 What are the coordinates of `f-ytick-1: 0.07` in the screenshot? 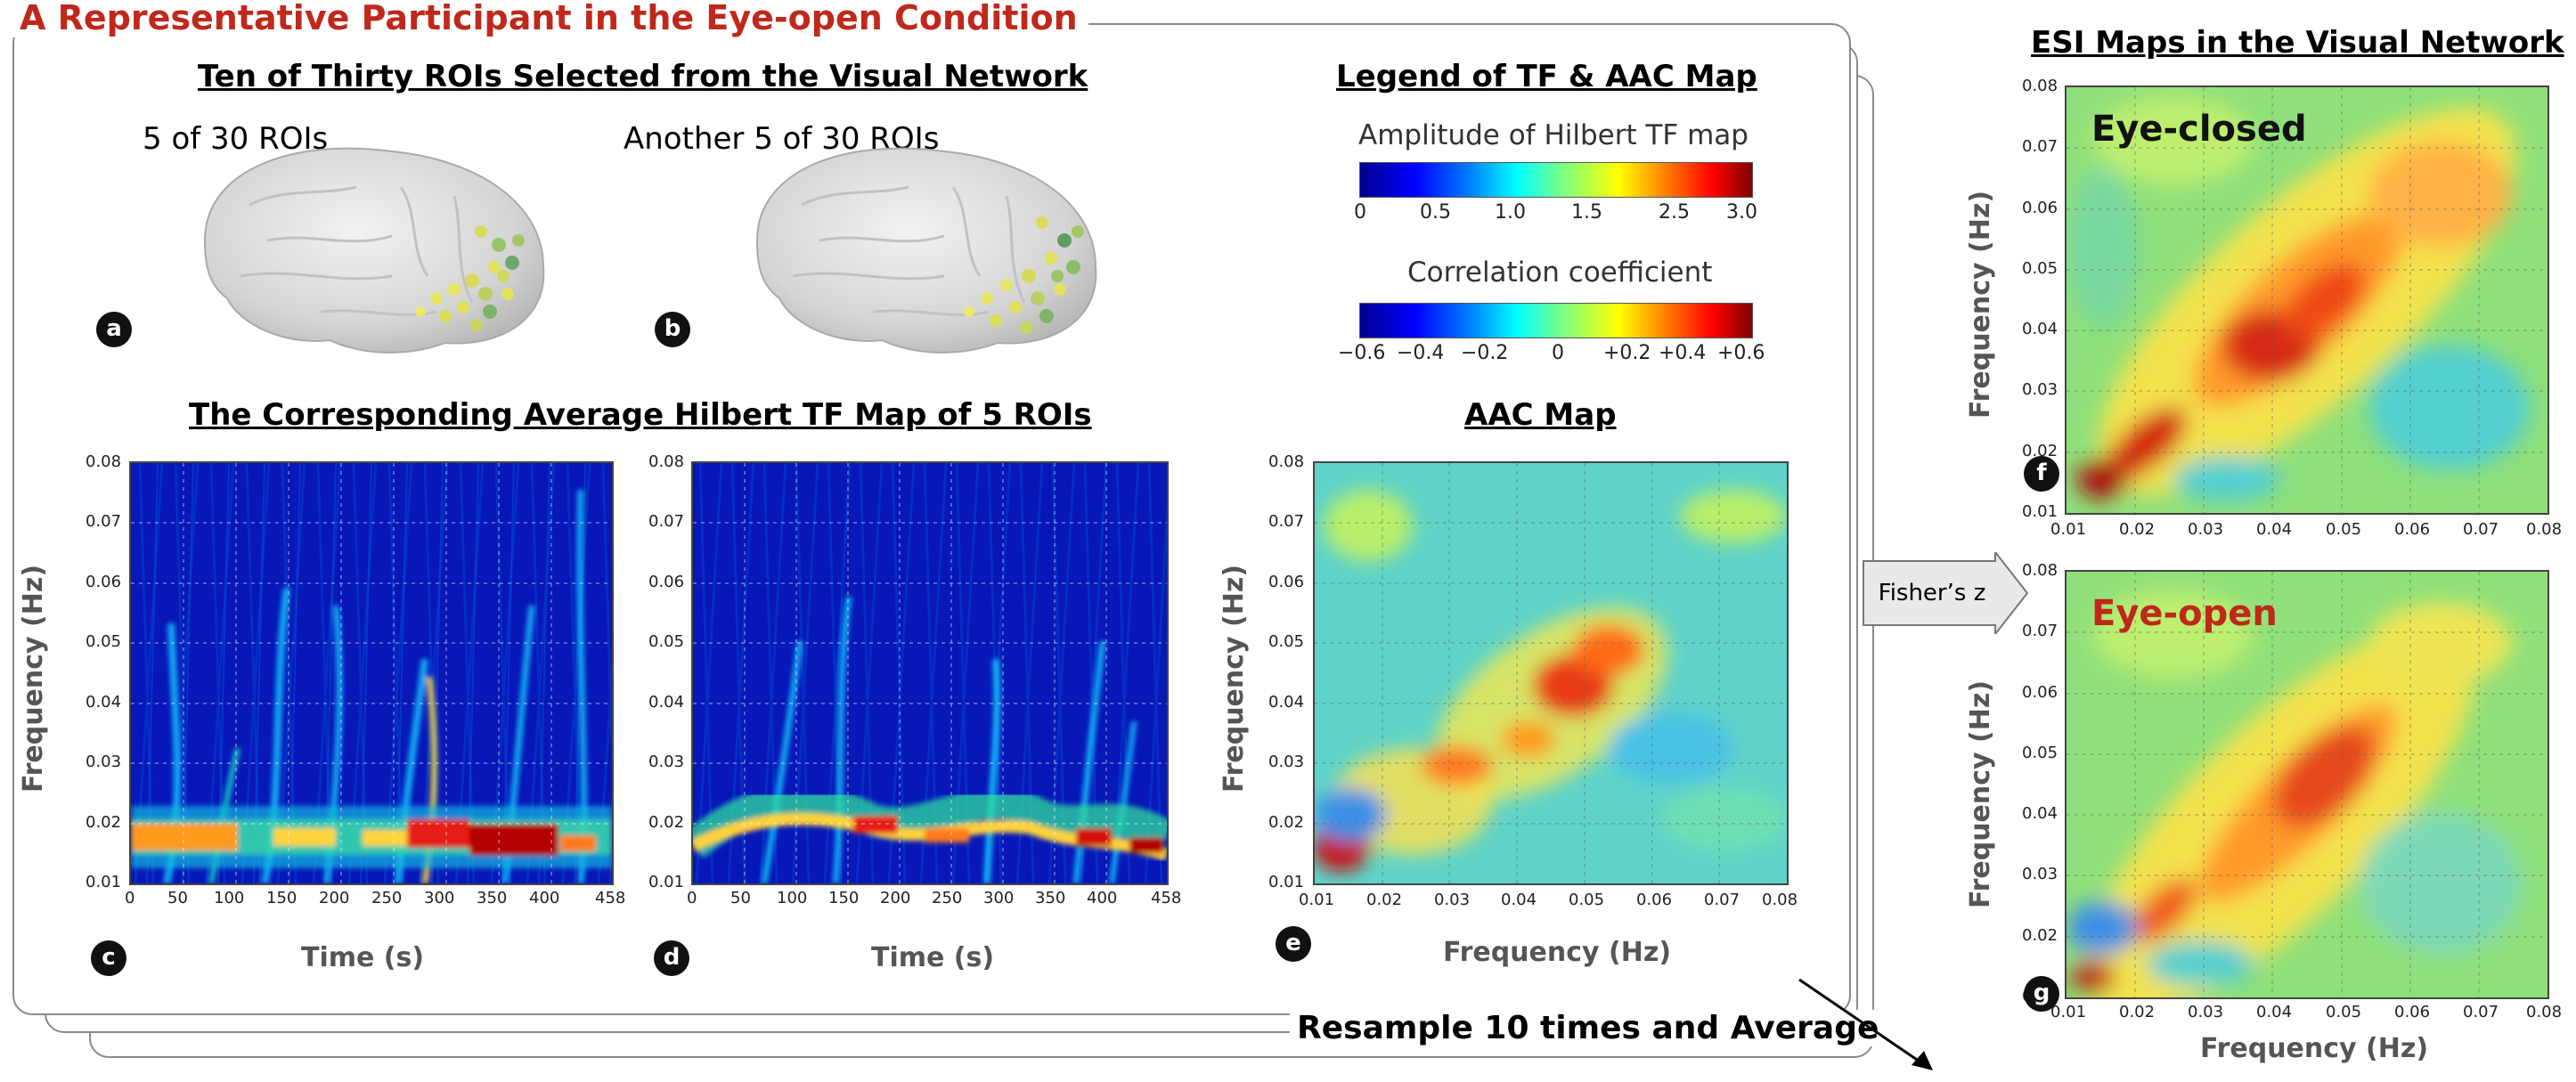 It's located at (2040, 146).